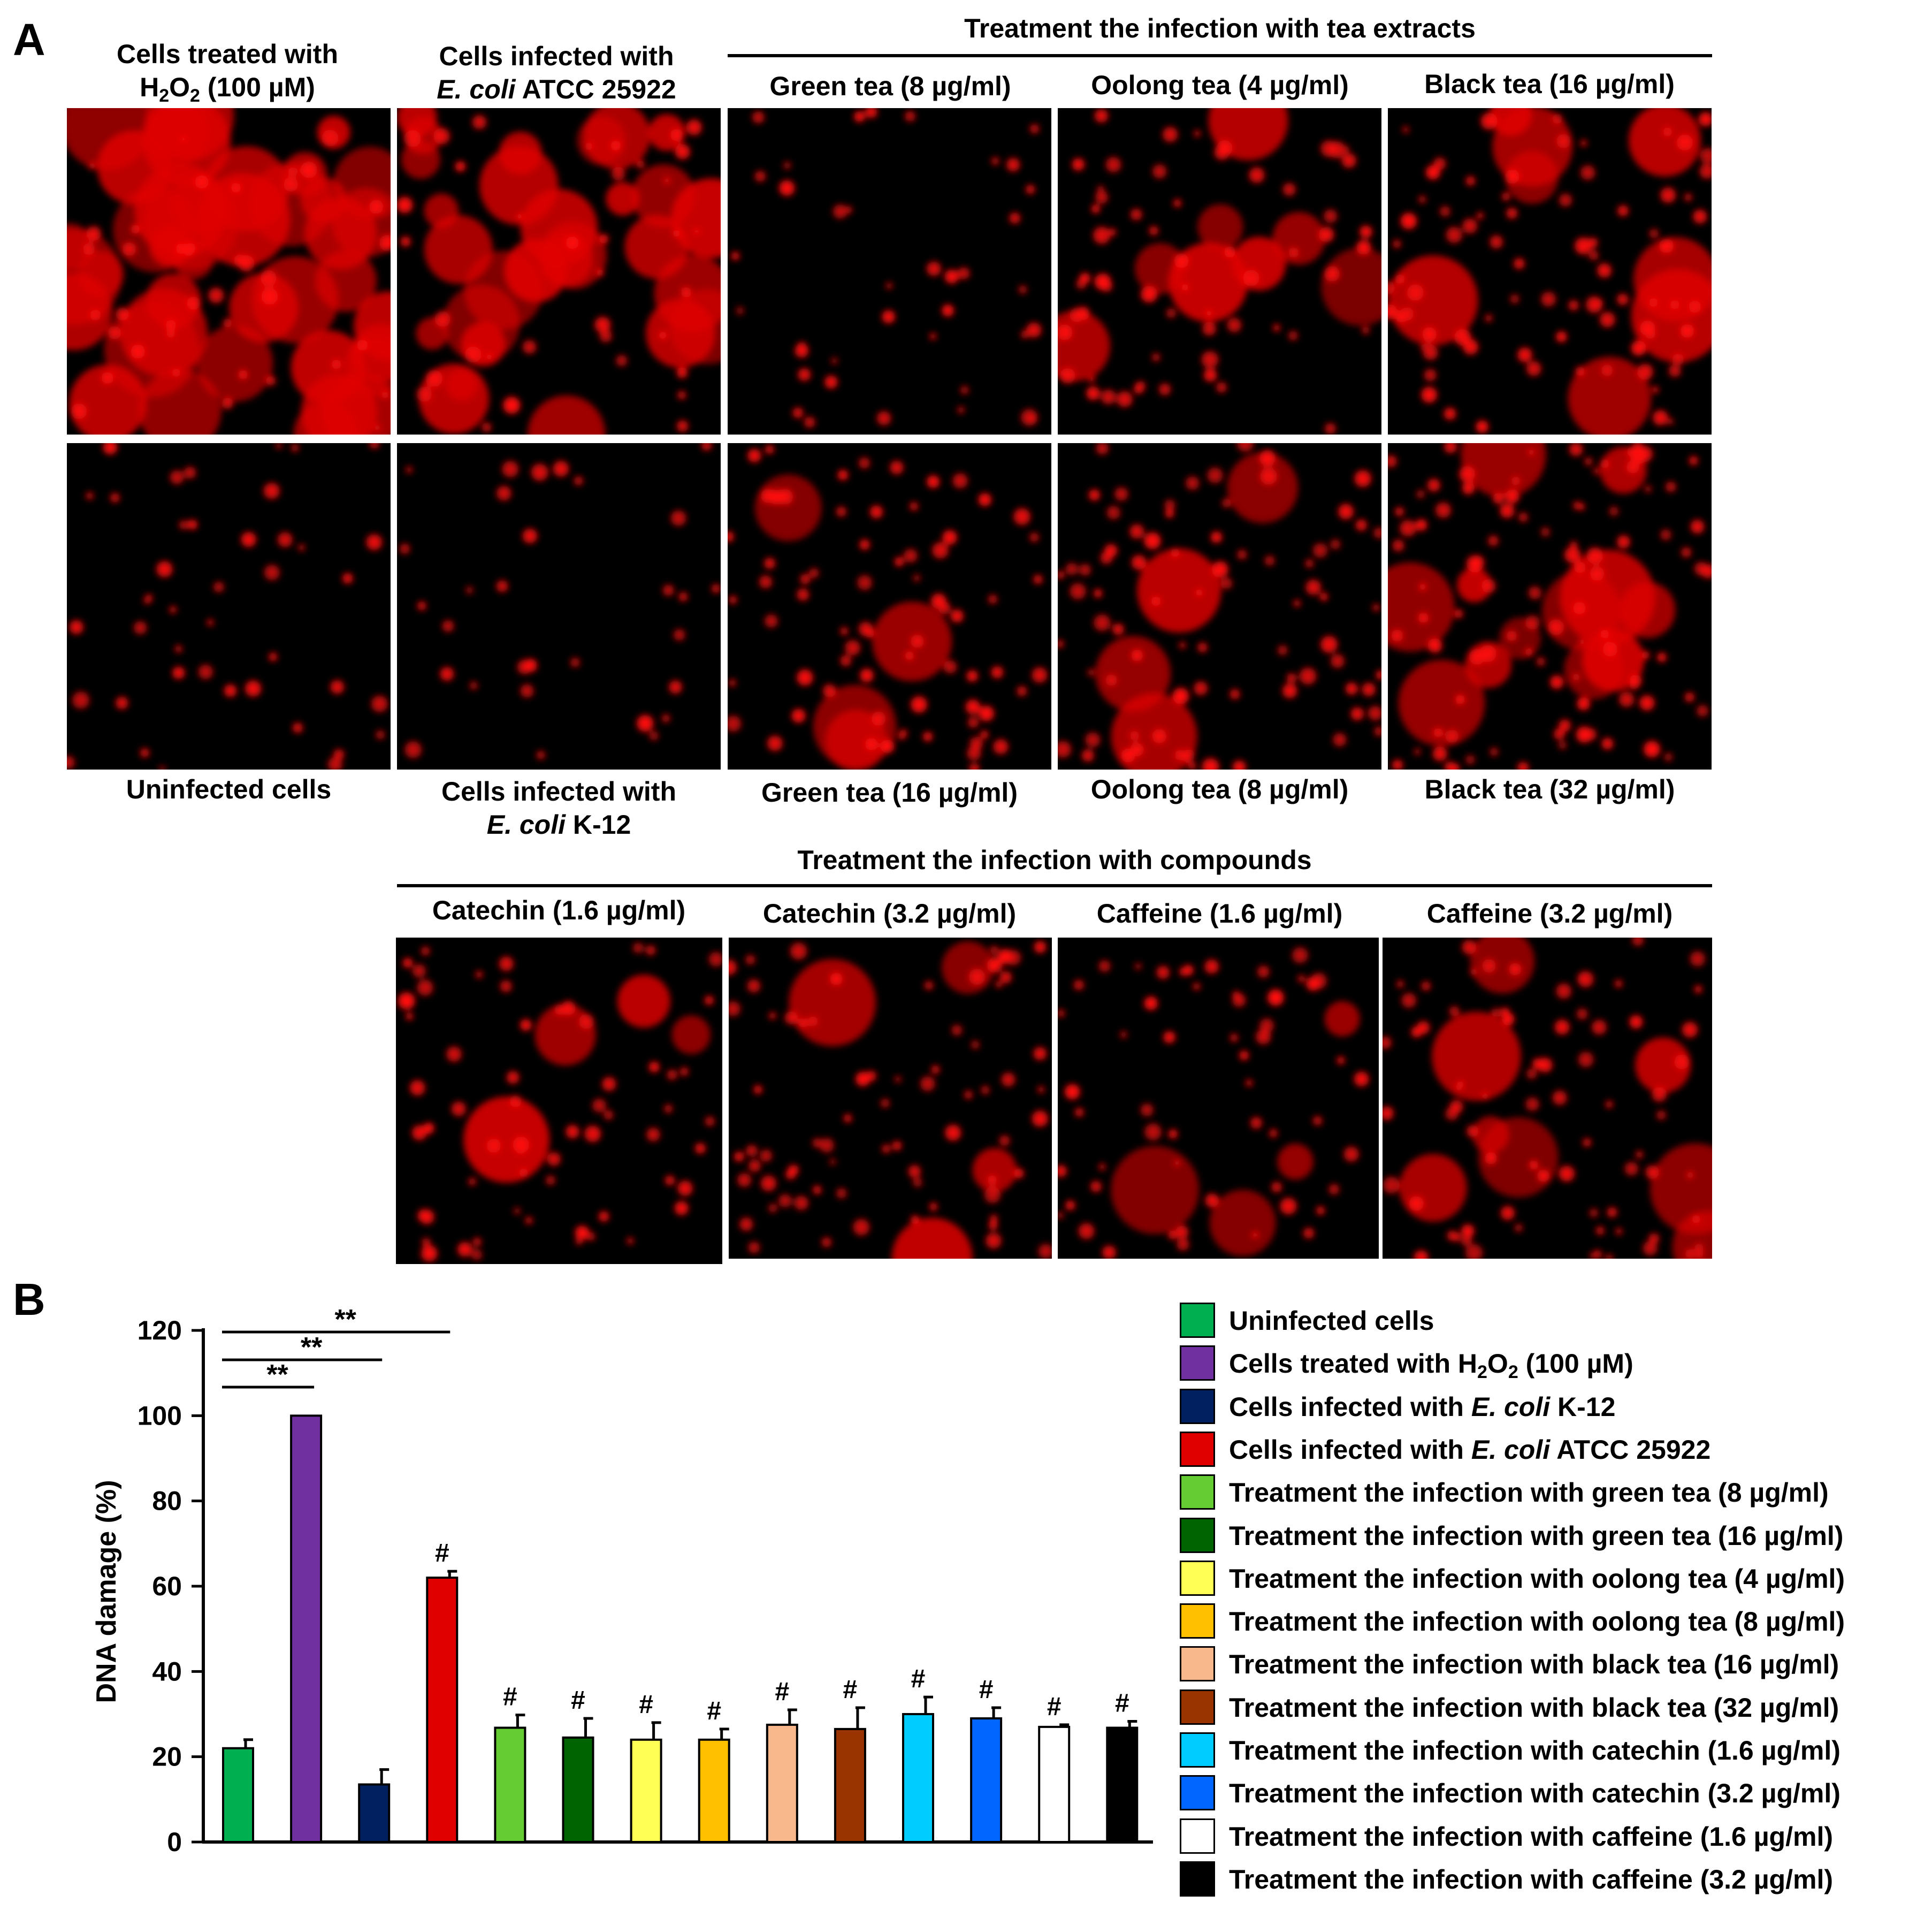 Image resolution: width=1932 pixels, height=1918 pixels. I want to click on label-k12: Cells infected with E. coli K-12, so click(558, 808).